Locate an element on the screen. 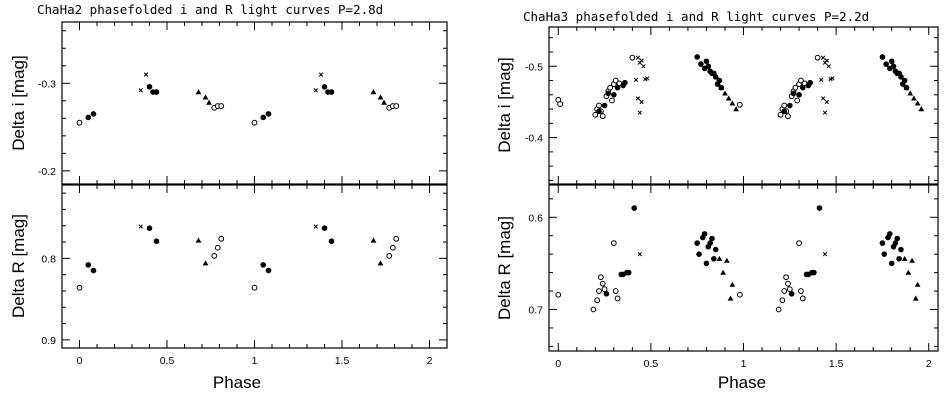 The height and width of the screenshot is (393, 951). xlabel-chaha2: Phase is located at coordinates (237, 382).